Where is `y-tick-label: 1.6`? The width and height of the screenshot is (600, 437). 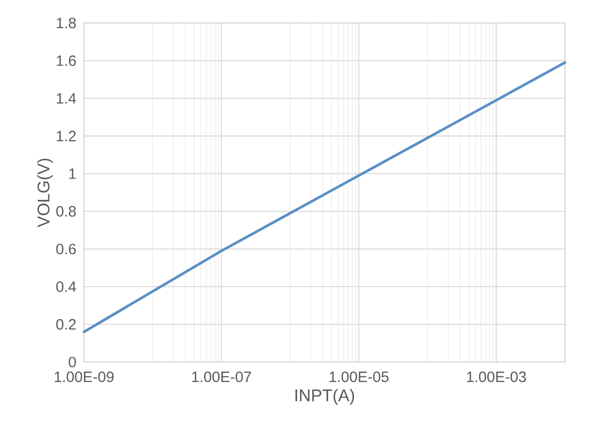
y-tick-label: 1.6 is located at coordinates (66, 60).